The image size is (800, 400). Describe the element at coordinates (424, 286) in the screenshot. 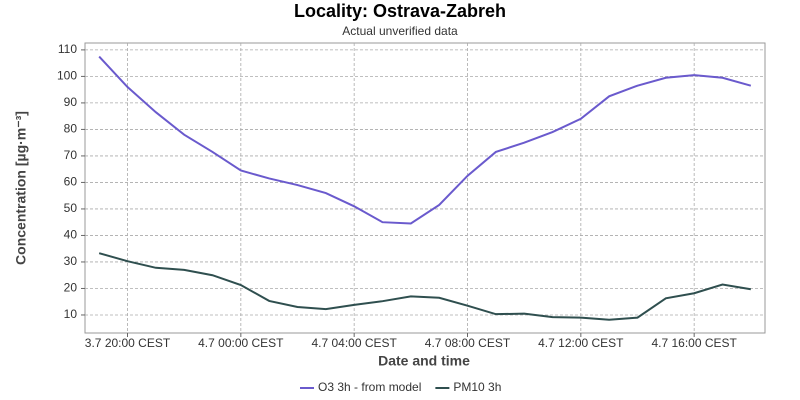

I see `series-line` at that location.